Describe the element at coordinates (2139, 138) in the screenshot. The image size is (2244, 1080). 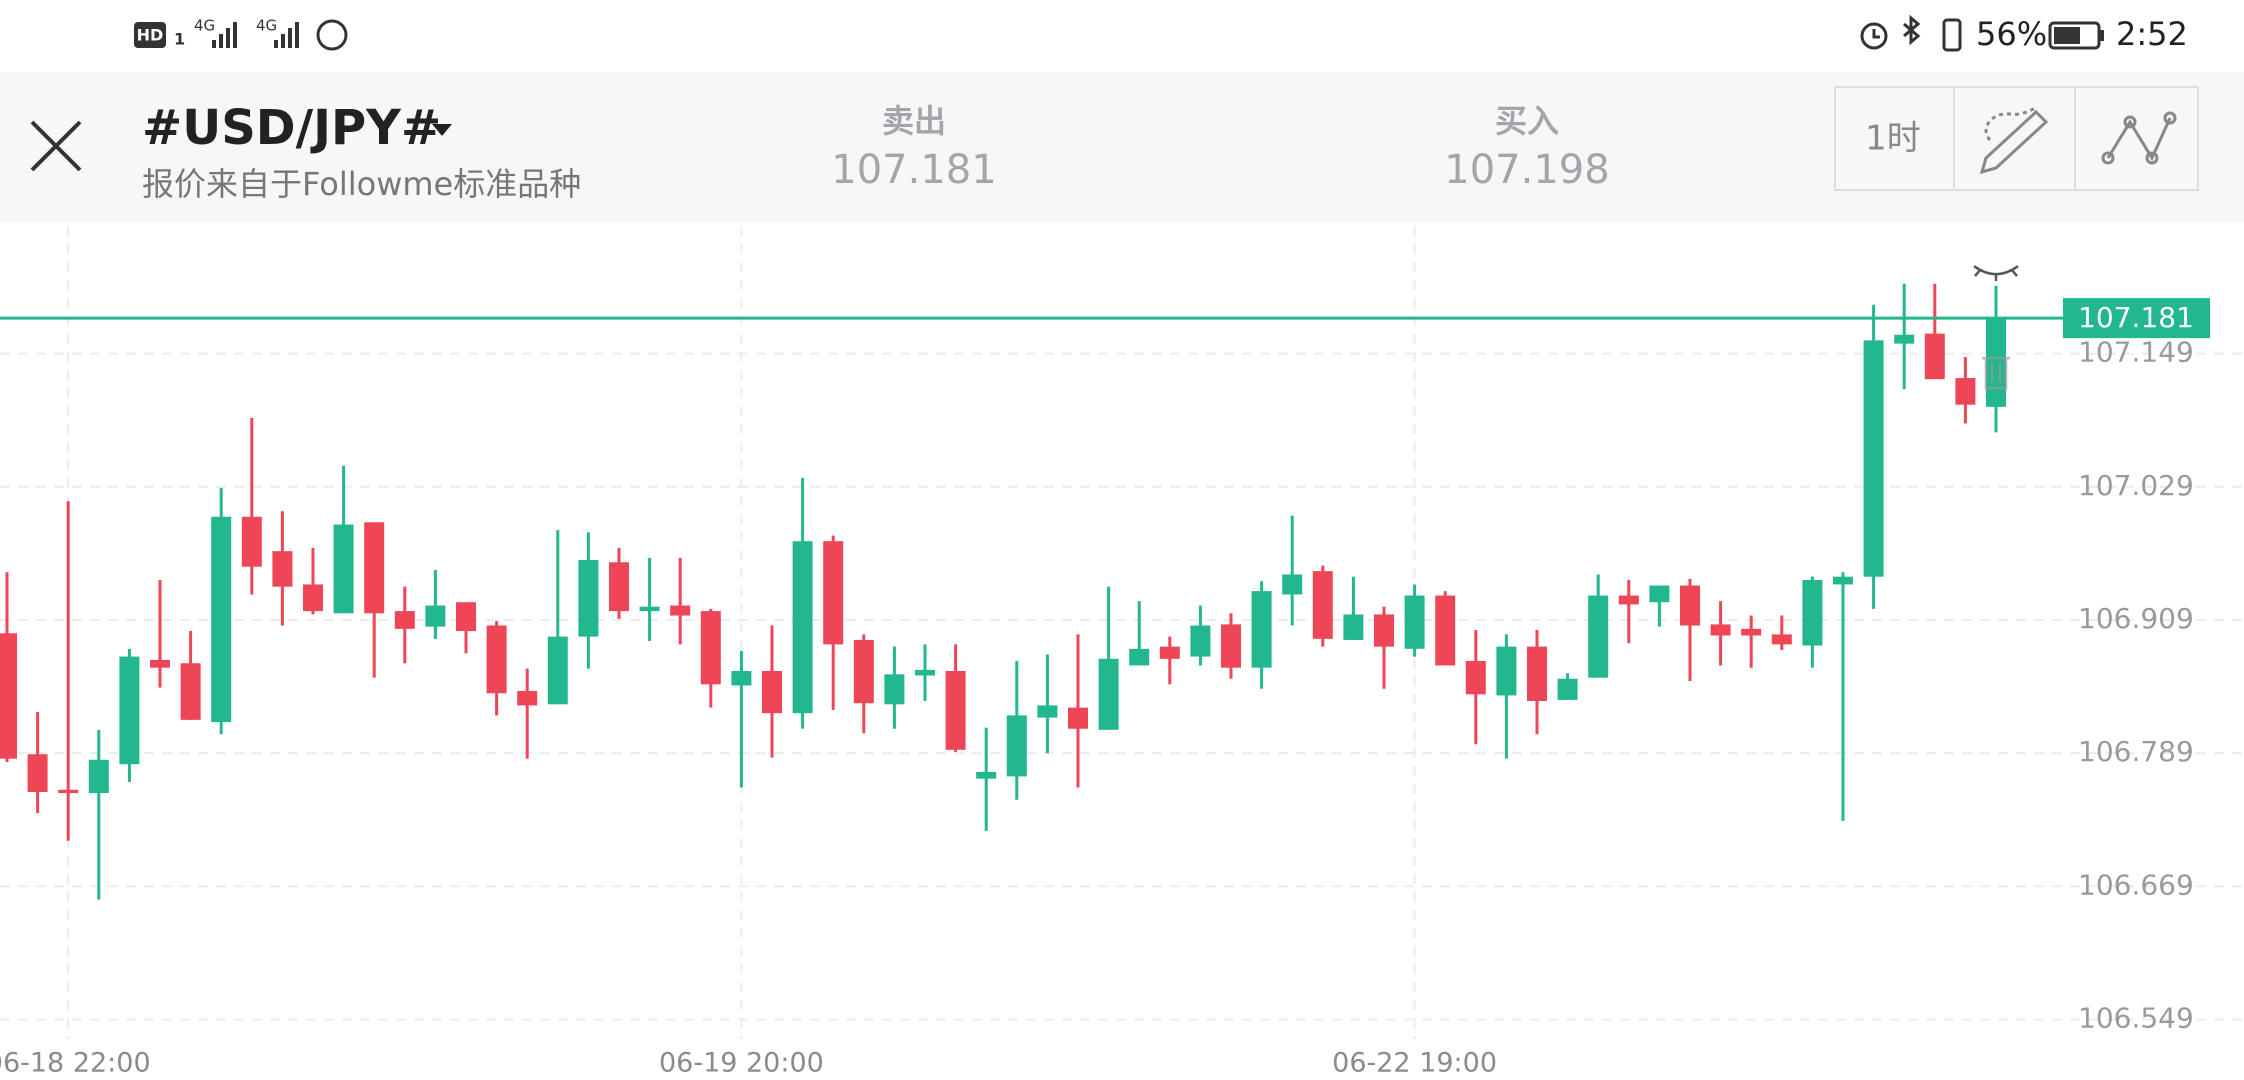
I see `indicator-button` at that location.